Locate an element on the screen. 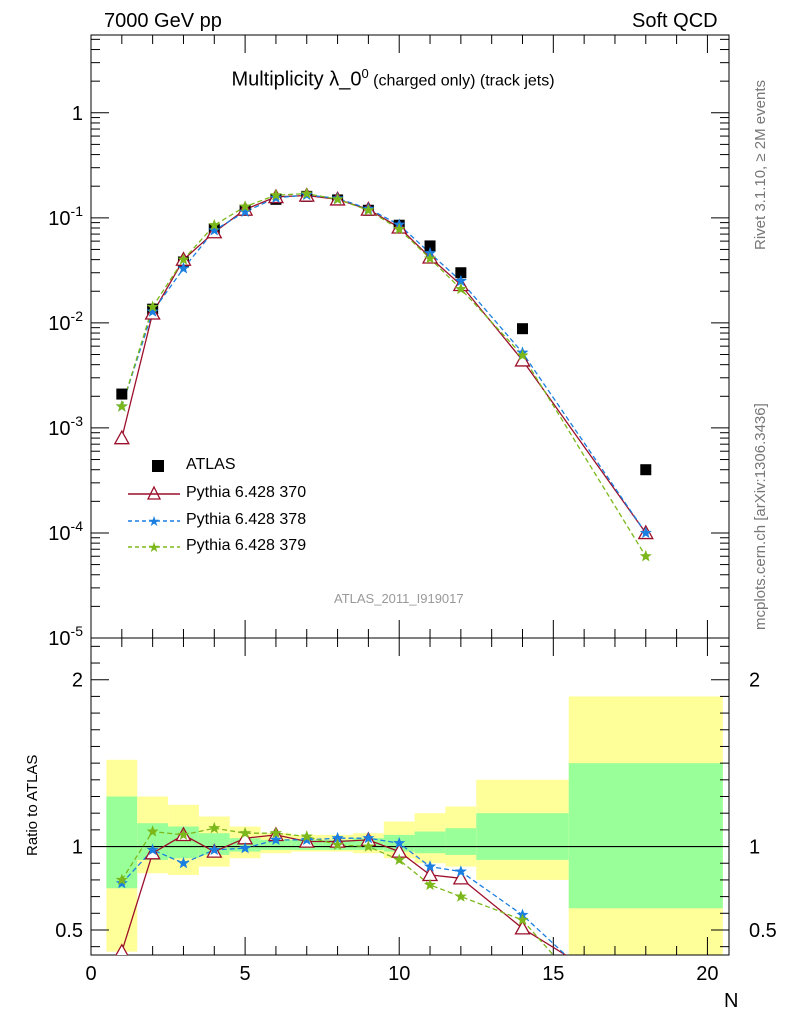  x-tick-label: 10 is located at coordinates (399, 974).